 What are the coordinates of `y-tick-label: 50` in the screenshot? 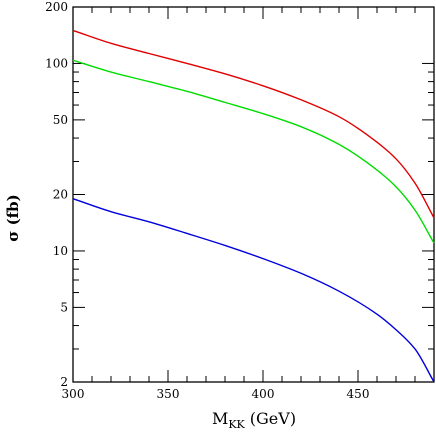 It's located at (60, 120).